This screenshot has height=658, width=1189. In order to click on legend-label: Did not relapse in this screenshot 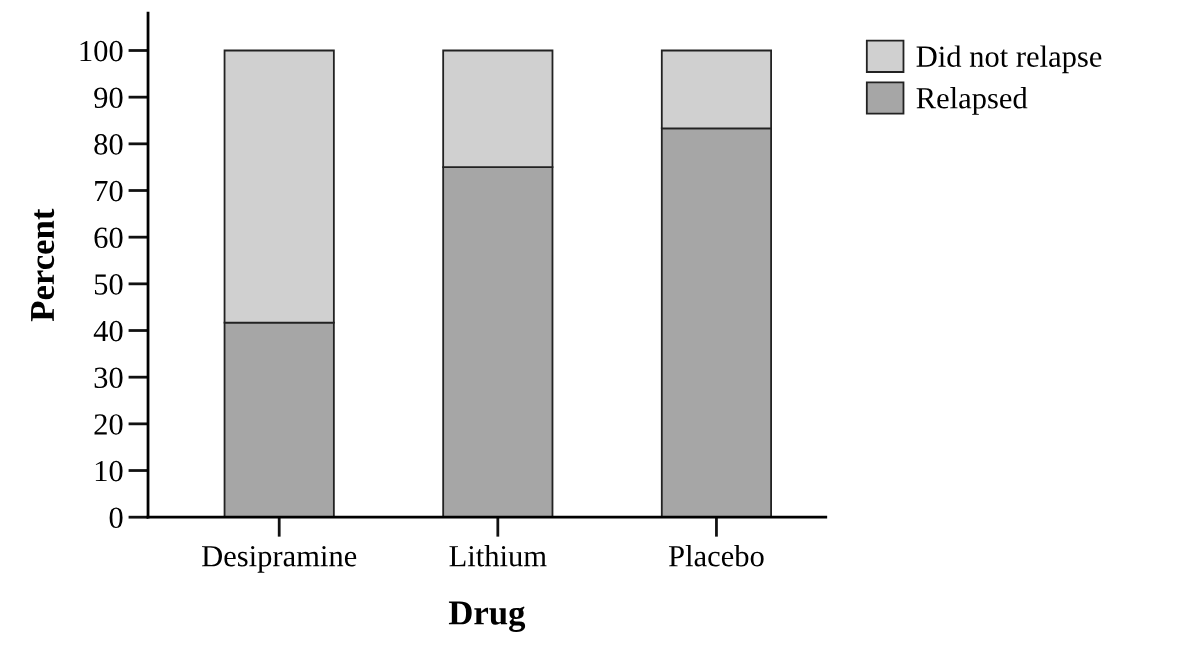, I will do `click(1009, 59)`.